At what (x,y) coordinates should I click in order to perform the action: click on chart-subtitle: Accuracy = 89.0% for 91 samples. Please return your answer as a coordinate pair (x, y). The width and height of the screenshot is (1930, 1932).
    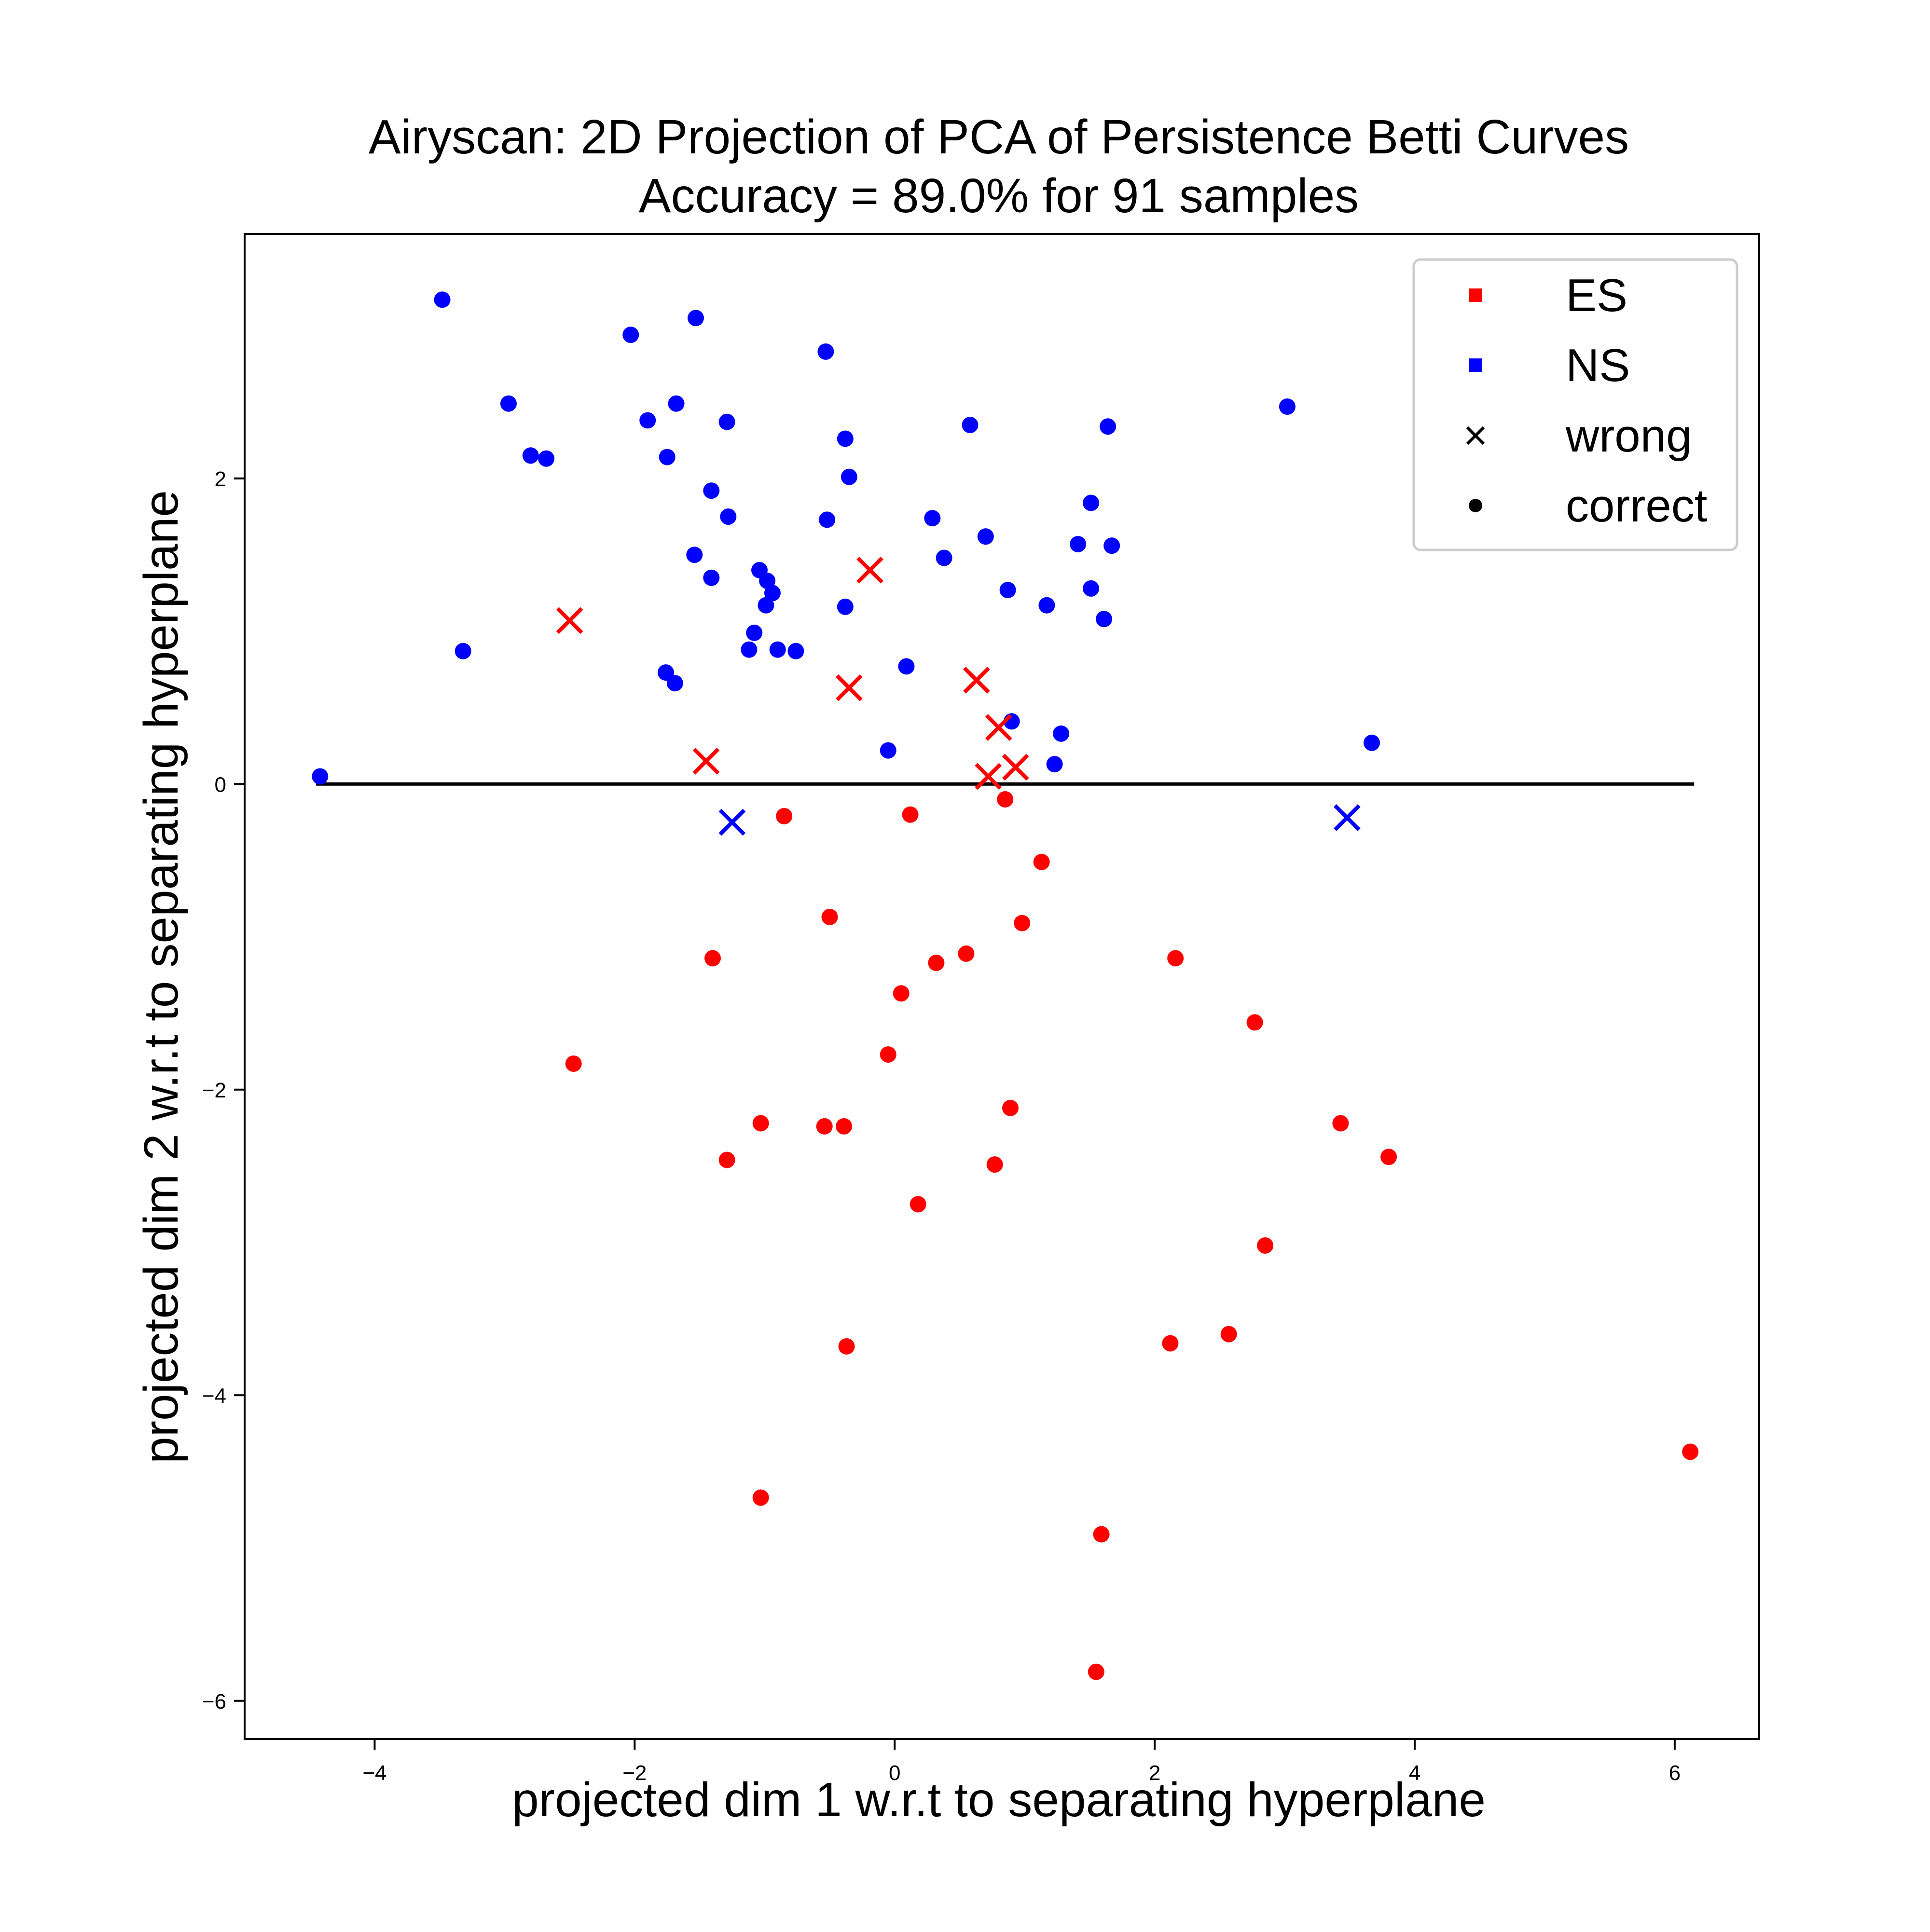
    Looking at the image, I should click on (999, 196).